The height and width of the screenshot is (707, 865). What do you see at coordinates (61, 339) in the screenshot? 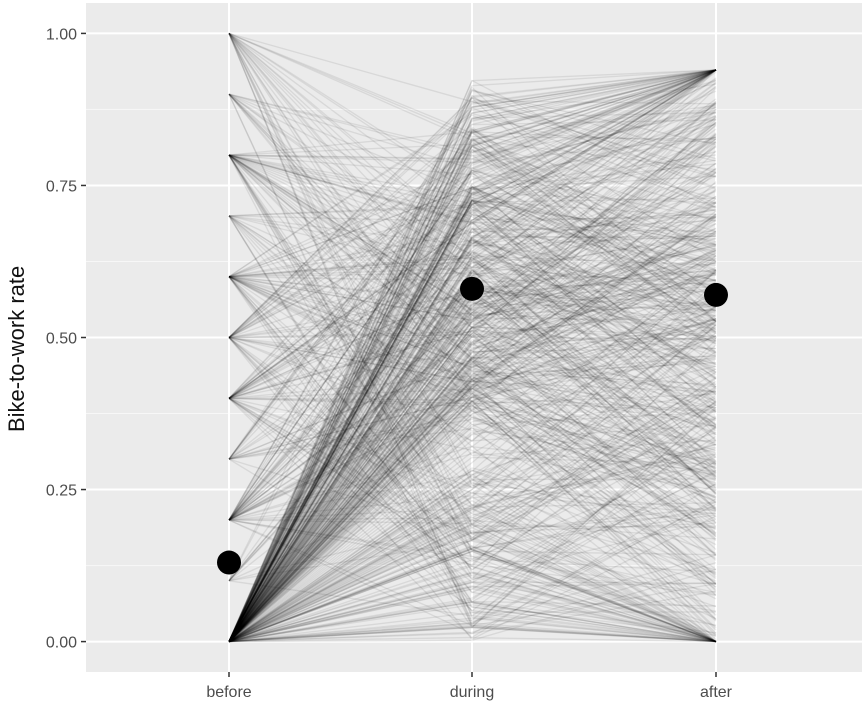
I see `y-tick-label: 0.50` at bounding box center [61, 339].